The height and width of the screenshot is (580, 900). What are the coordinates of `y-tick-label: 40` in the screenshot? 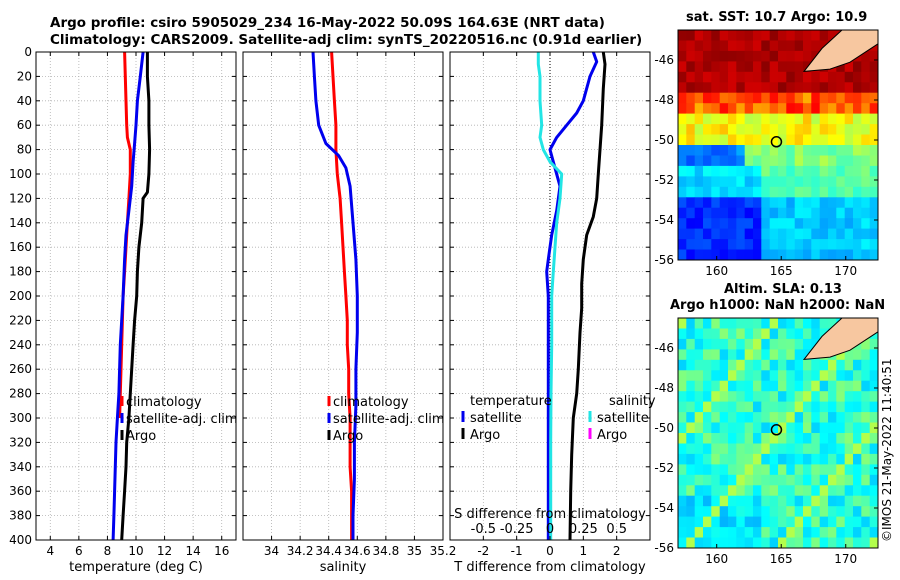 It's located at (24, 101).